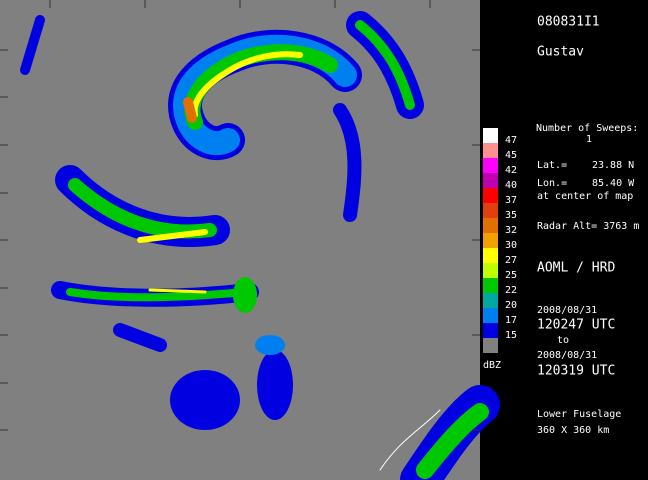  What do you see at coordinates (511, 260) in the screenshot?
I see `scale-label: 27` at bounding box center [511, 260].